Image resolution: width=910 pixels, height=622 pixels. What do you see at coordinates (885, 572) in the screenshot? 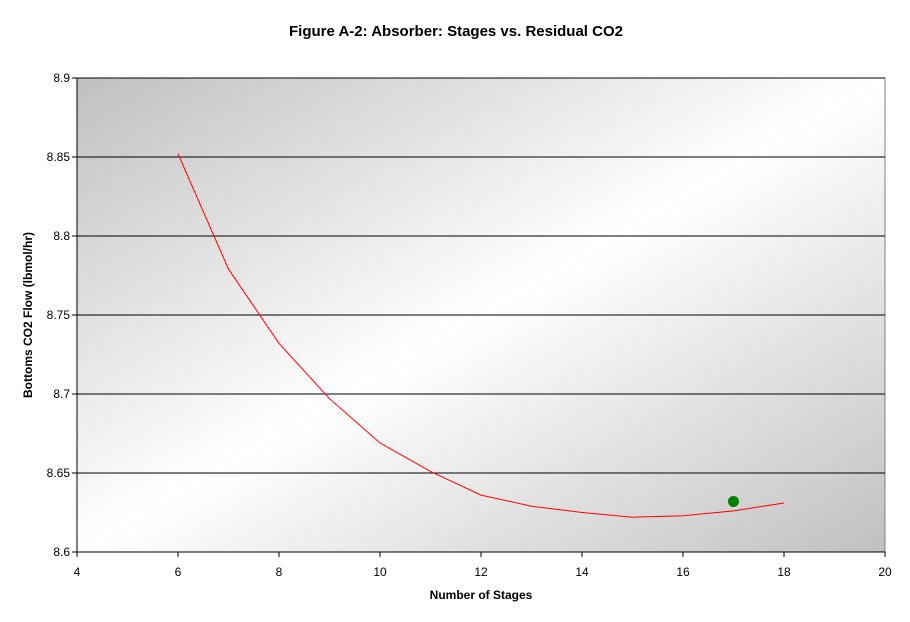
I see `x-tick-label: 20` at bounding box center [885, 572].